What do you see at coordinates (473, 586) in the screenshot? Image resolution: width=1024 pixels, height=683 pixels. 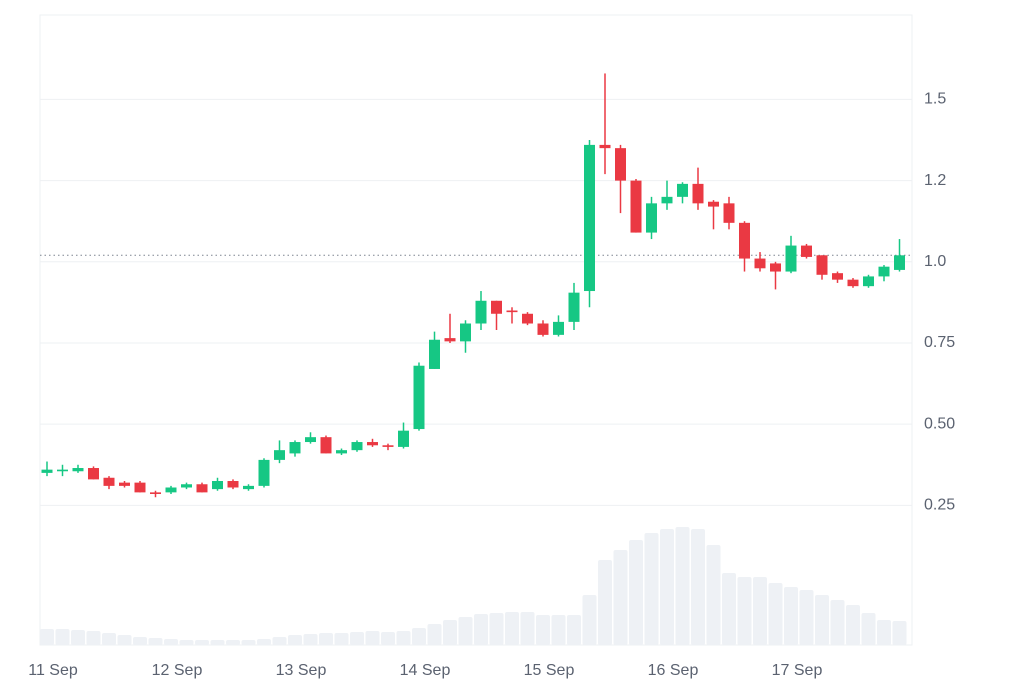 I see `volume-layer` at bounding box center [473, 586].